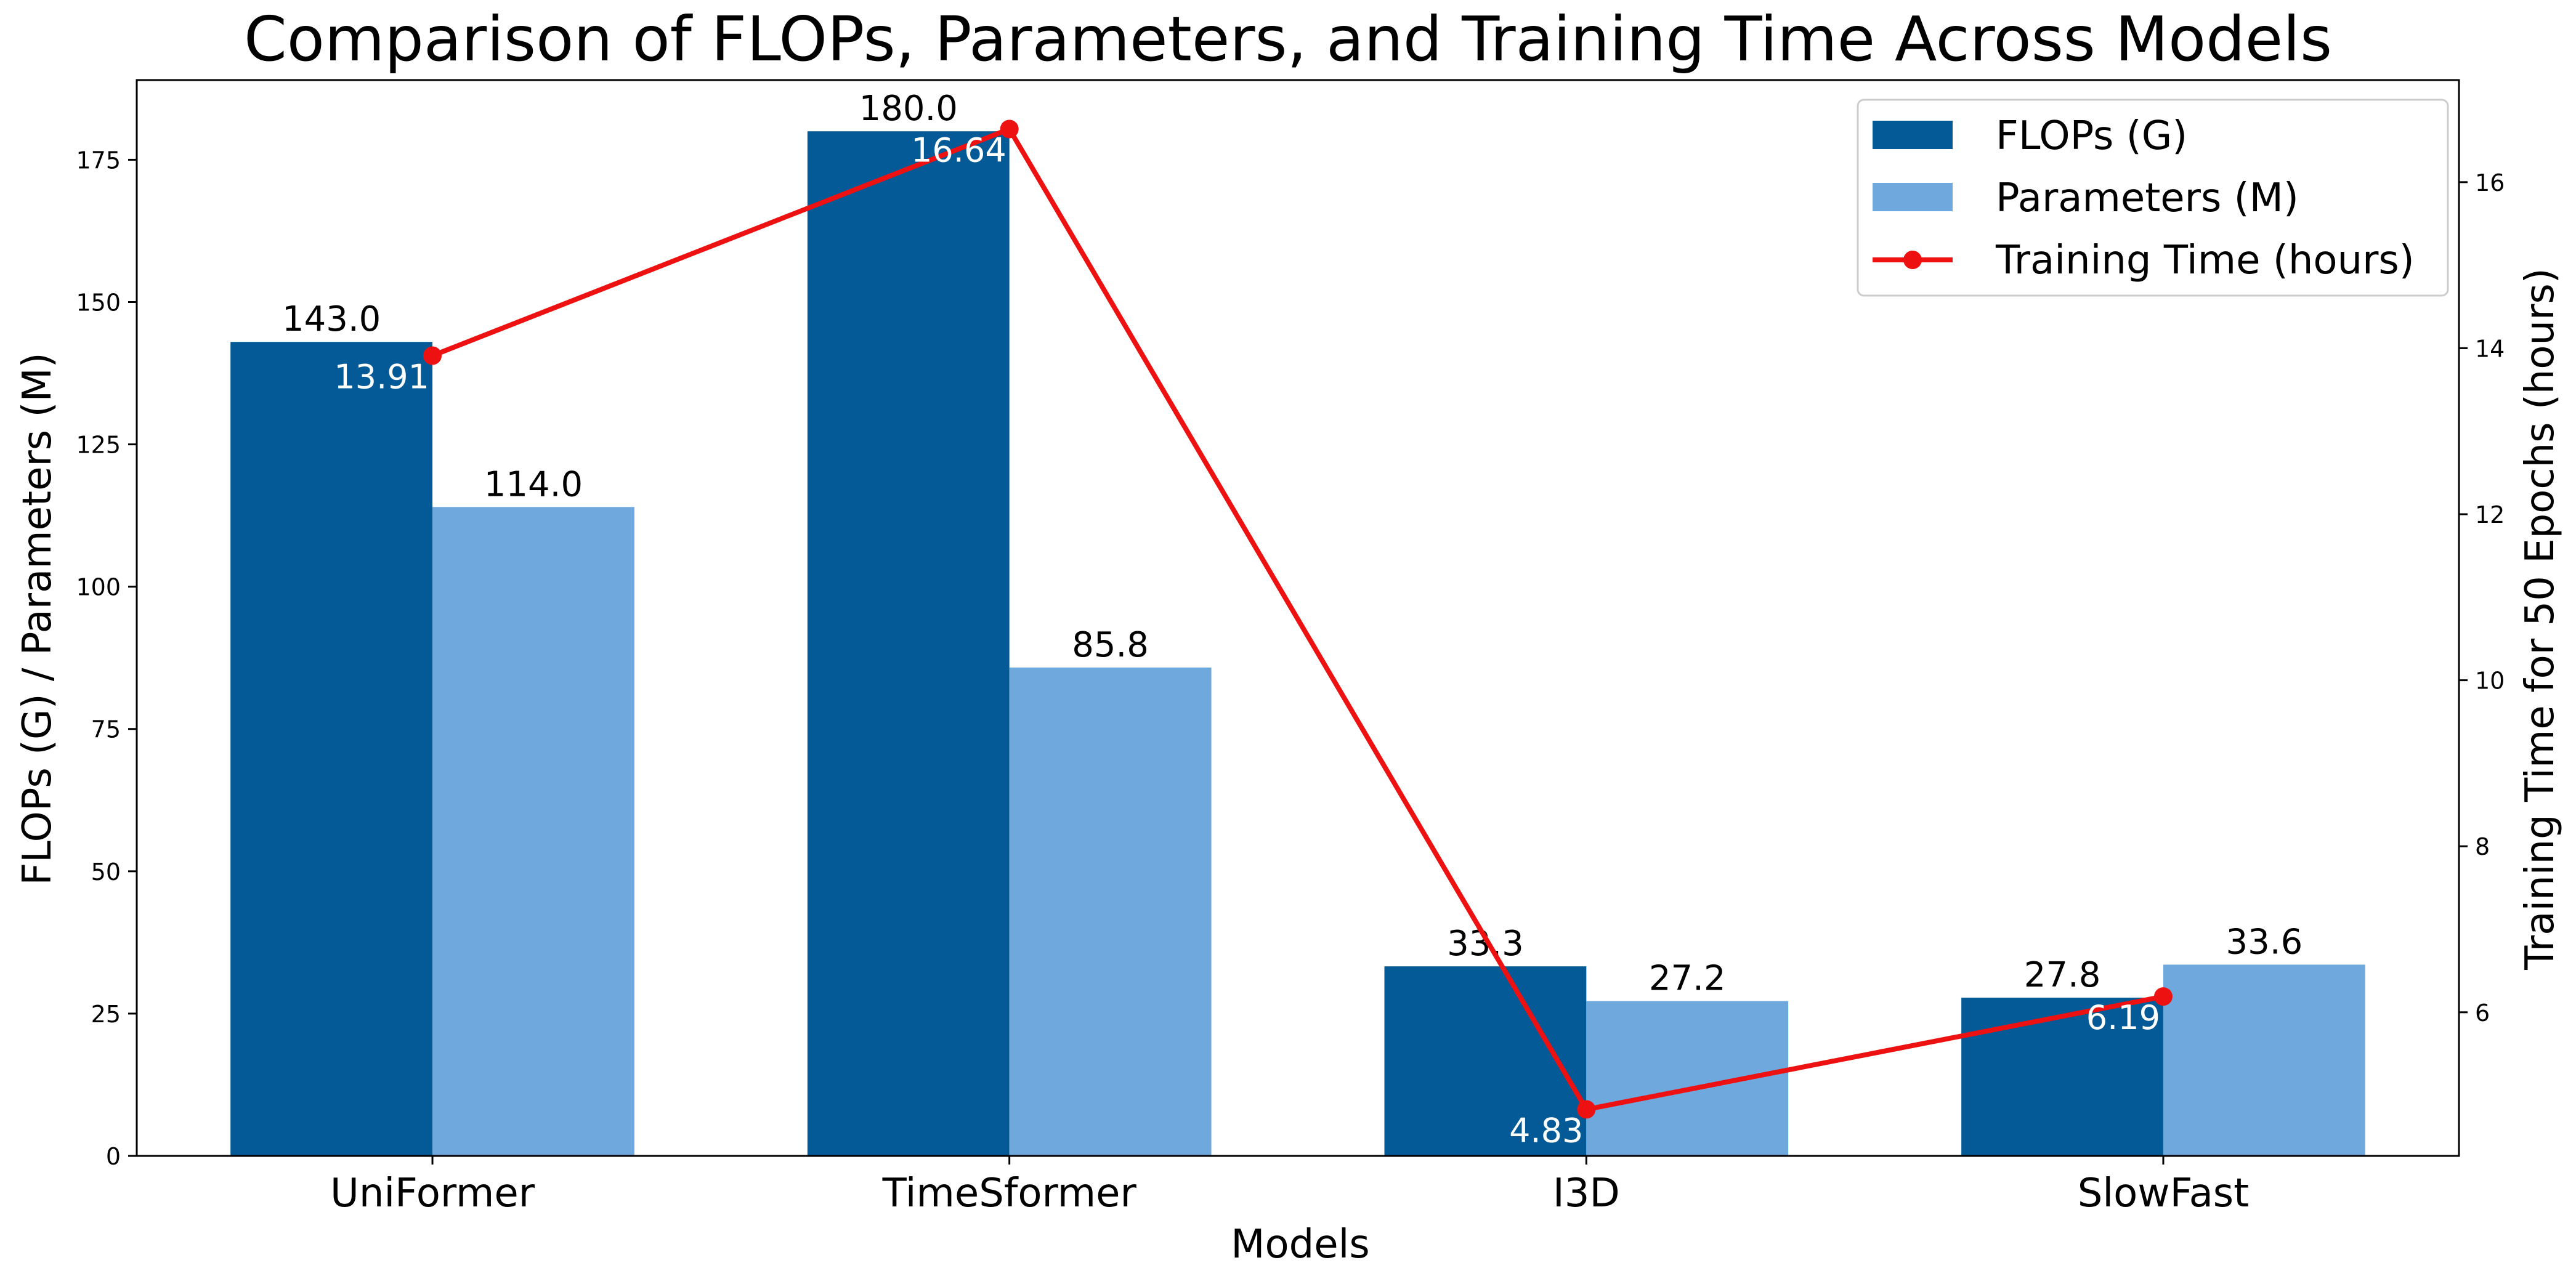 The width and height of the screenshot is (2576, 1284). Describe the element at coordinates (2091, 136) in the screenshot. I see `legend-label: FLOPs (G)` at that location.